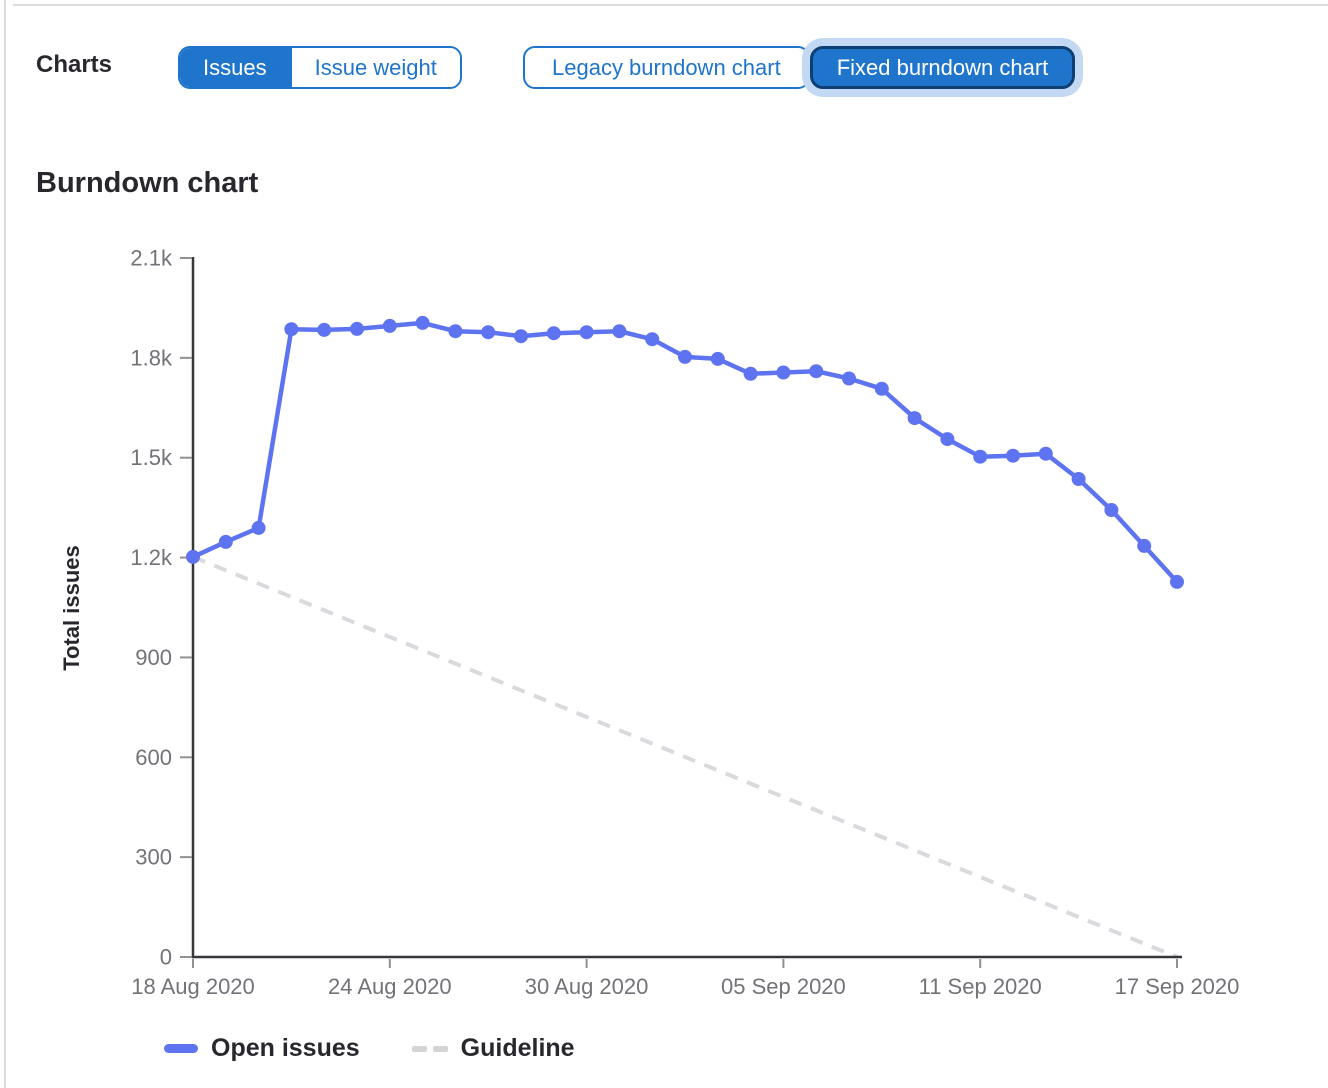 This screenshot has height=1088, width=1328. What do you see at coordinates (429, 1048) in the screenshot?
I see `guideline-dash-swatch` at bounding box center [429, 1048].